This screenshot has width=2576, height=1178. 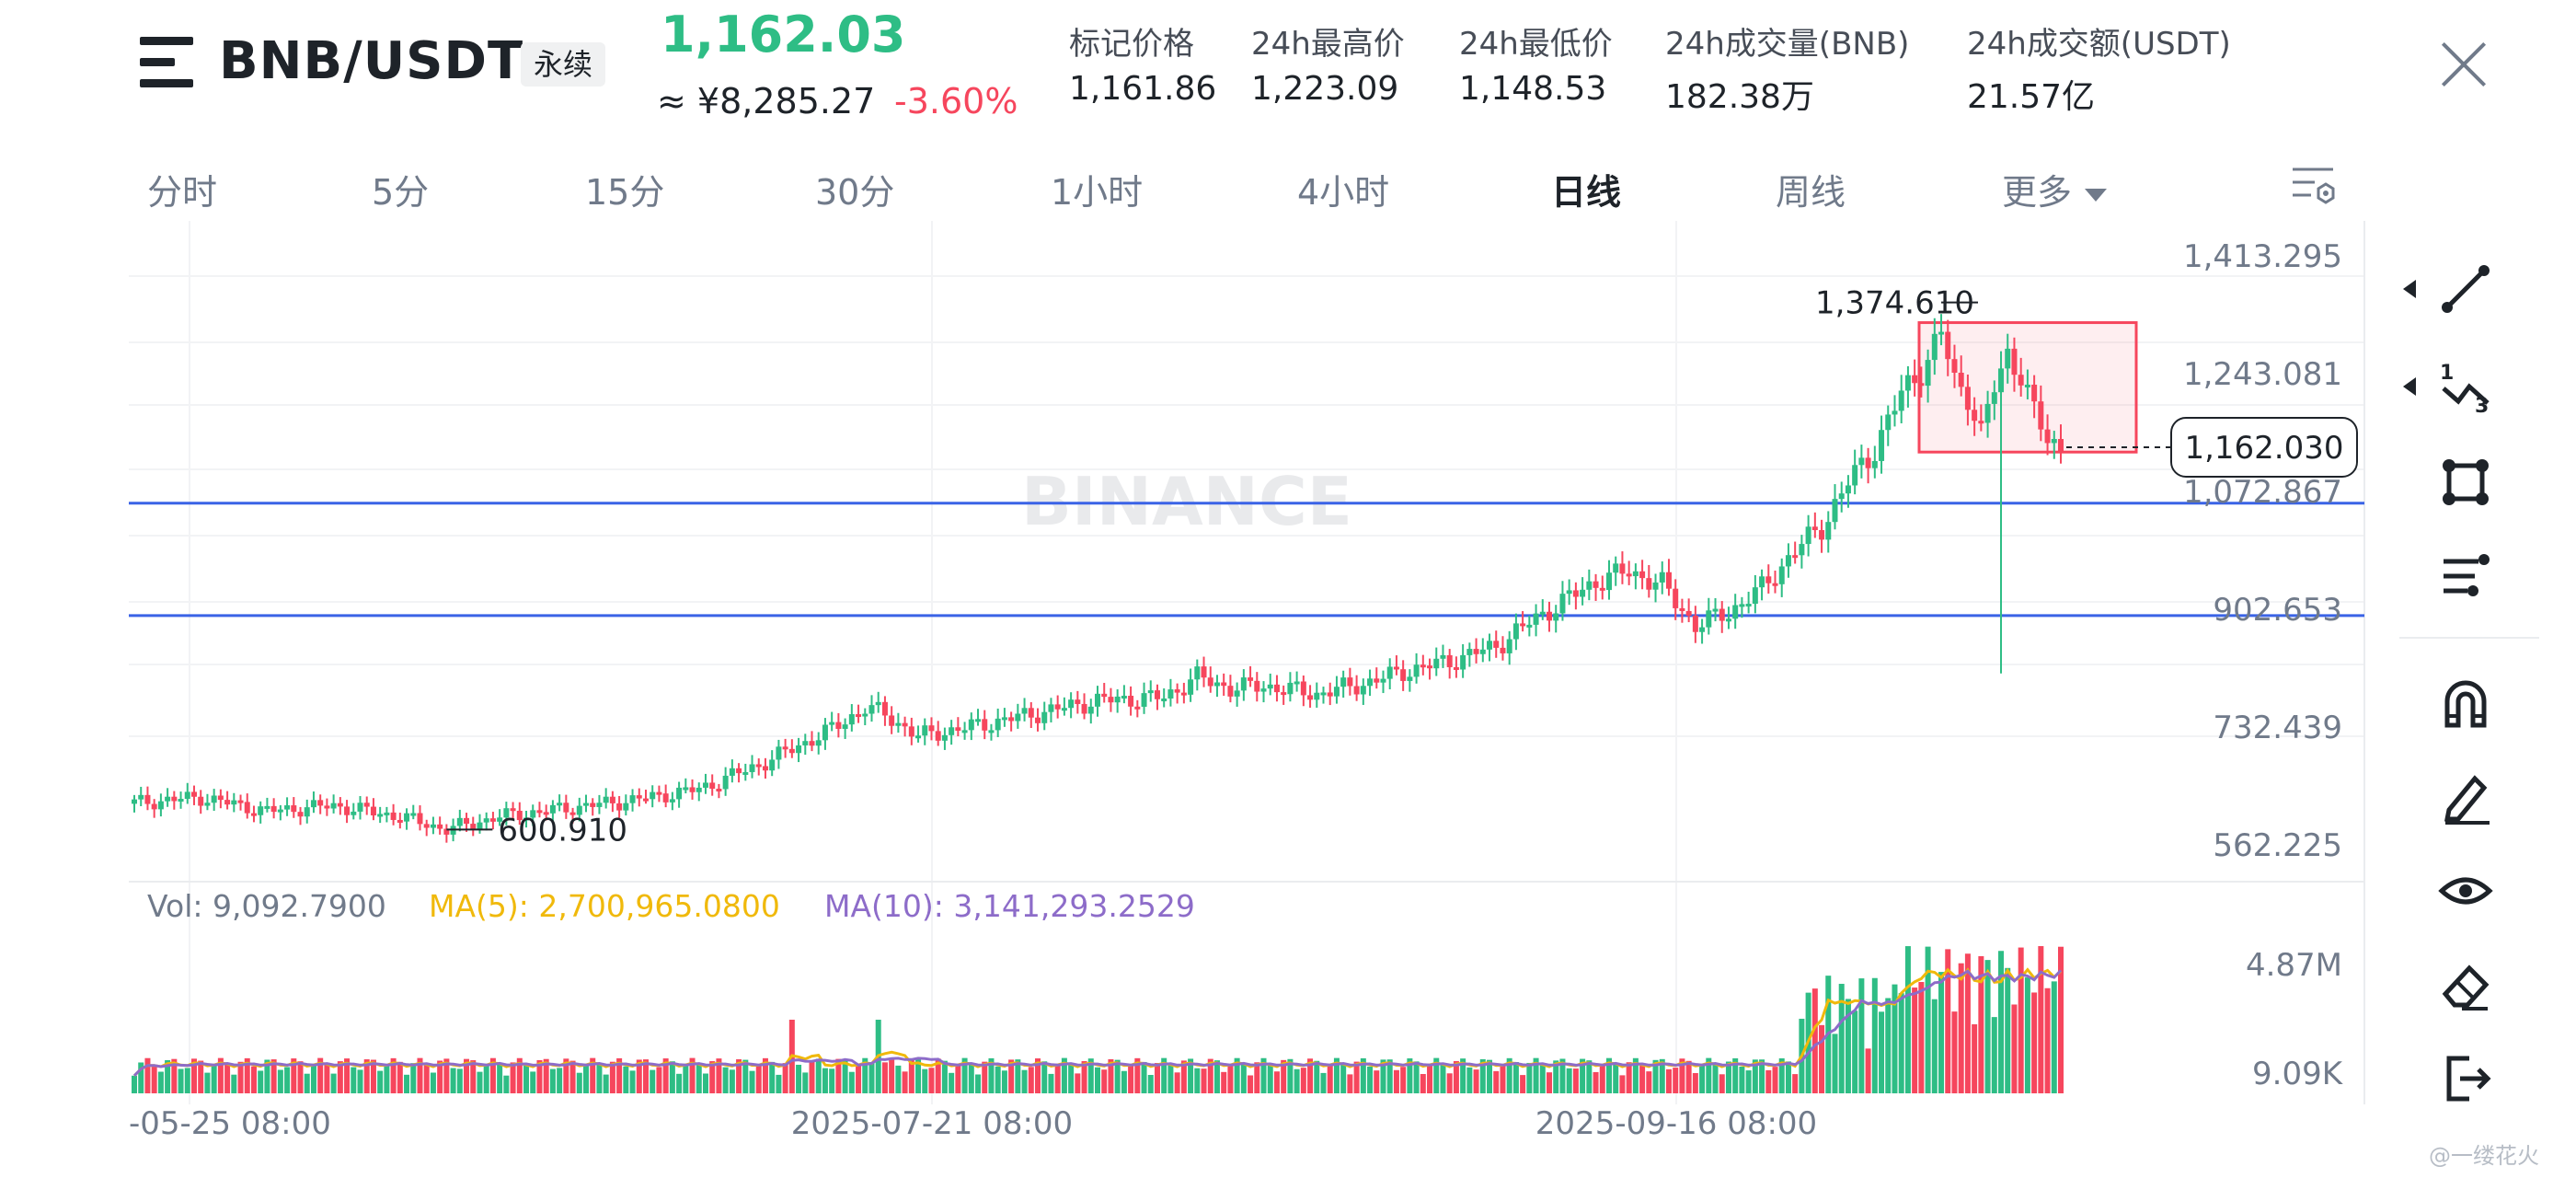 I want to click on tab-timeline: 分时, so click(x=182, y=192).